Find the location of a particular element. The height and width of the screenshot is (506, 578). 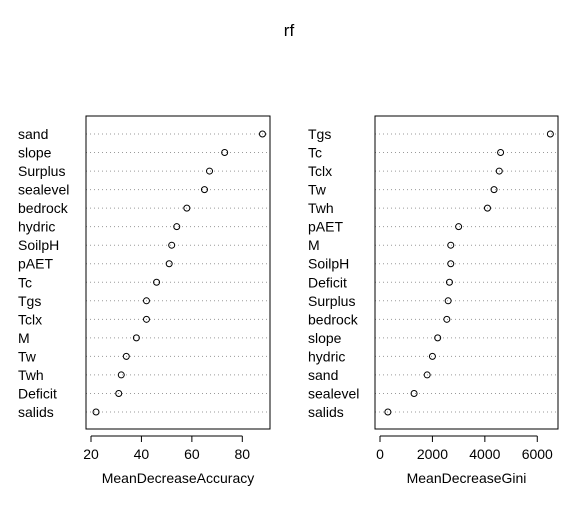

x-axis-label: MeanDecreaseGini is located at coordinates (467, 478).